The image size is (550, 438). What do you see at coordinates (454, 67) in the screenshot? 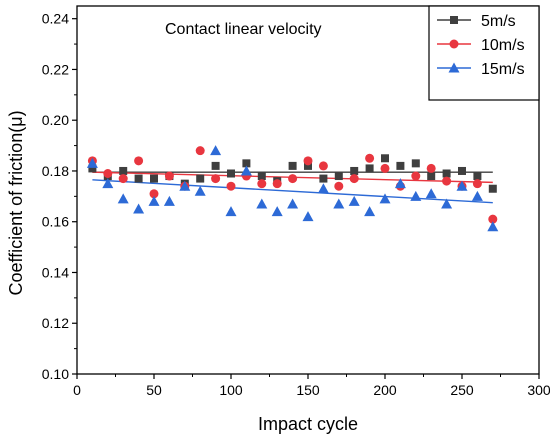
I see `legend-marker-15m-s` at bounding box center [454, 67].